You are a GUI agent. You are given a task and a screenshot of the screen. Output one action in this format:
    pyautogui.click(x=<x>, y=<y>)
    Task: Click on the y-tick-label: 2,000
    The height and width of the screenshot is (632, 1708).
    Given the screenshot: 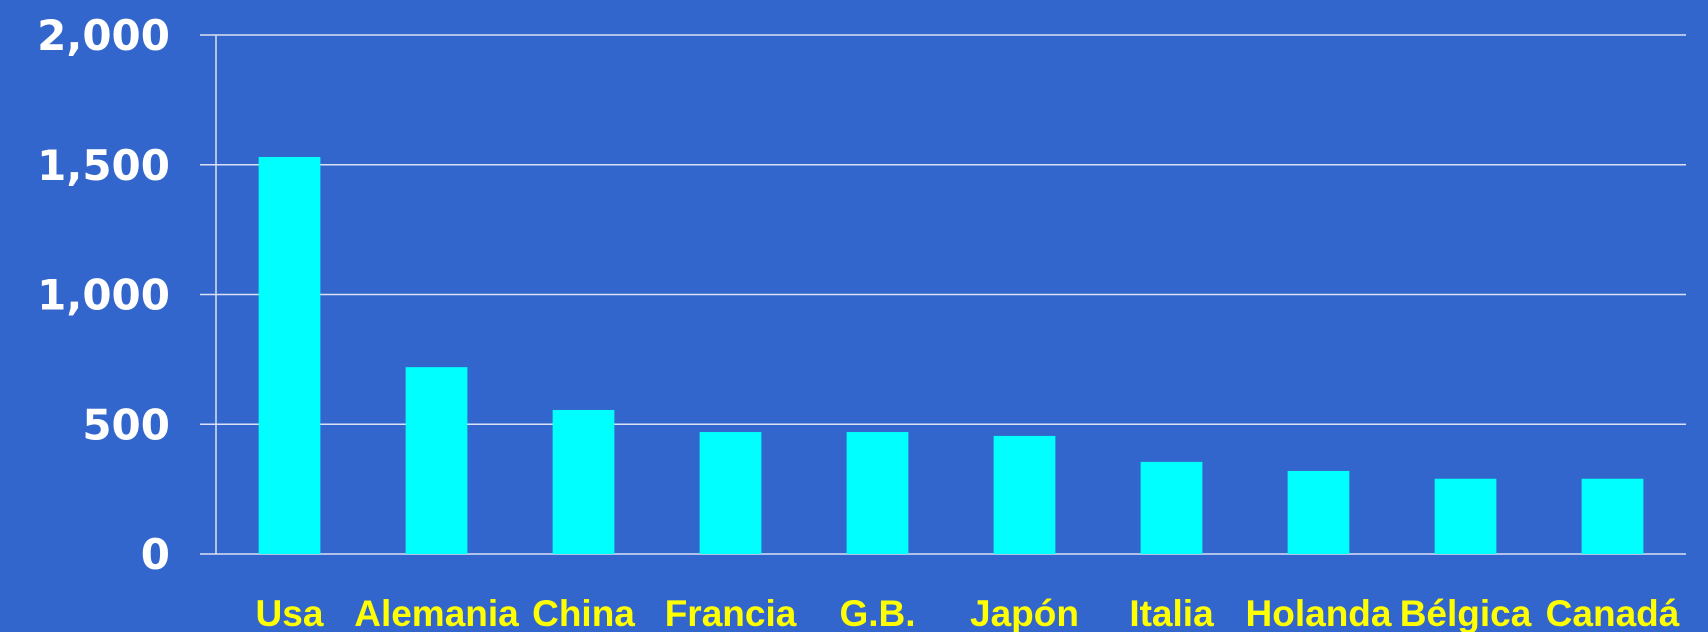 What is the action you would take?
    pyautogui.click(x=103, y=35)
    